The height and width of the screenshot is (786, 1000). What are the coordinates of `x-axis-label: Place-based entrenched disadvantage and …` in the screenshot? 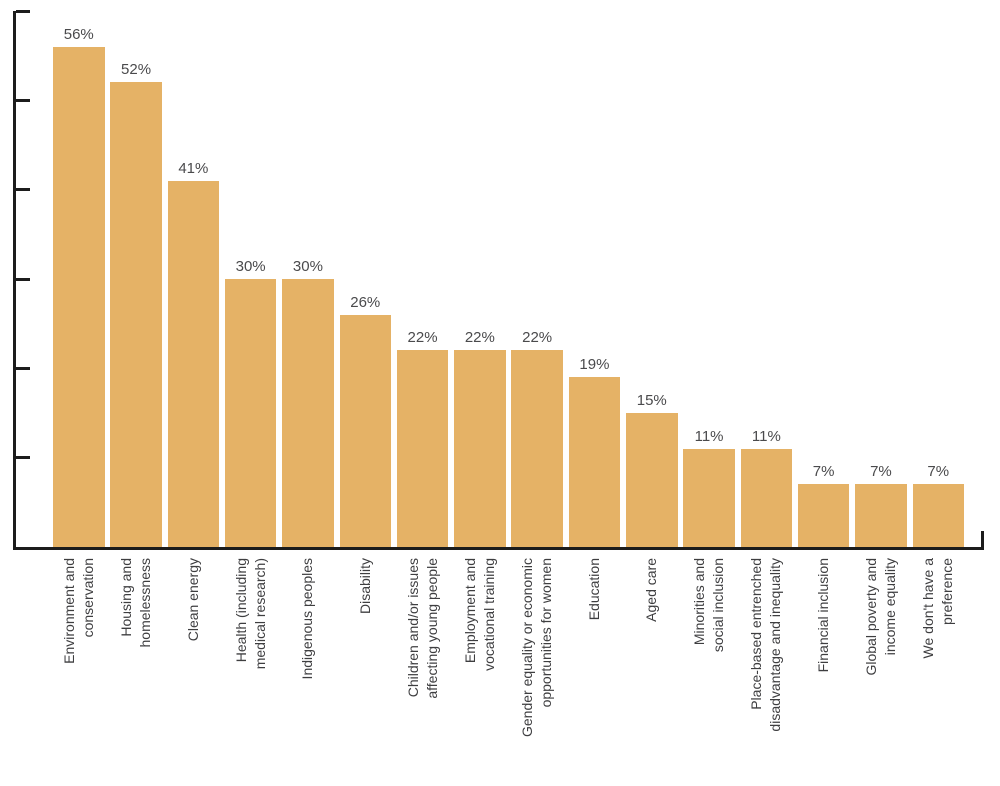 It's located at (766, 645).